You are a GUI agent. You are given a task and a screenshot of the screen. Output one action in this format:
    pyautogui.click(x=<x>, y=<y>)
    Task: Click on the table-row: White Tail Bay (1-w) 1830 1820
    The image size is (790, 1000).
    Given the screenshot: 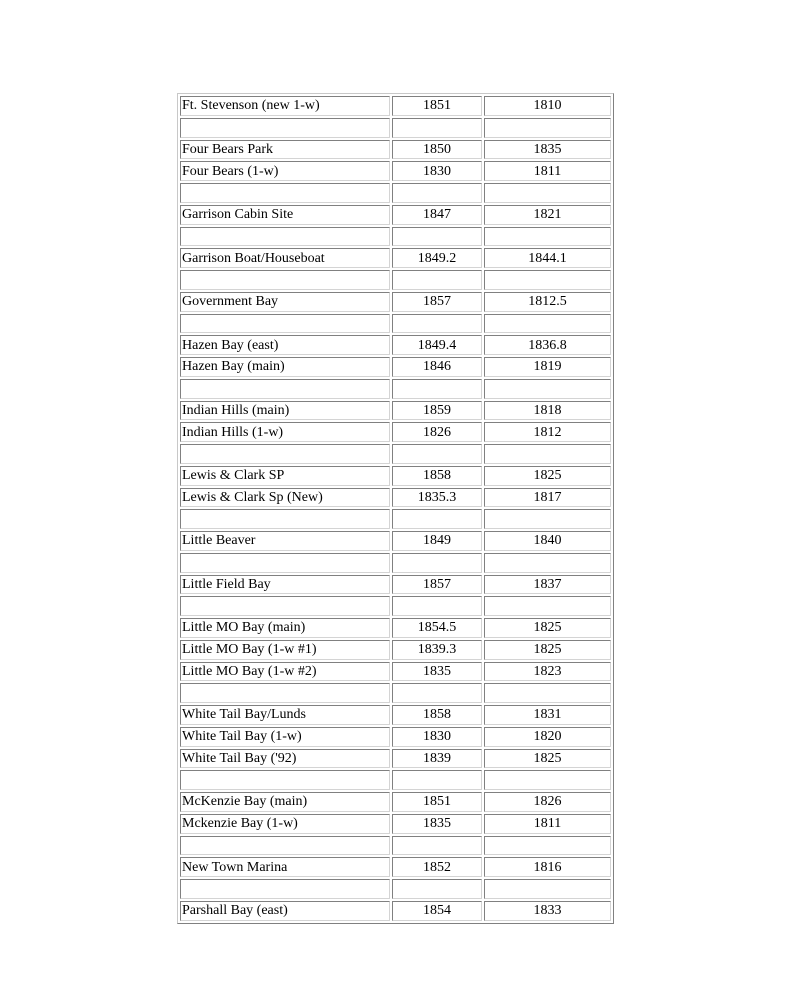 What is the action you would take?
    pyautogui.click(x=395, y=736)
    